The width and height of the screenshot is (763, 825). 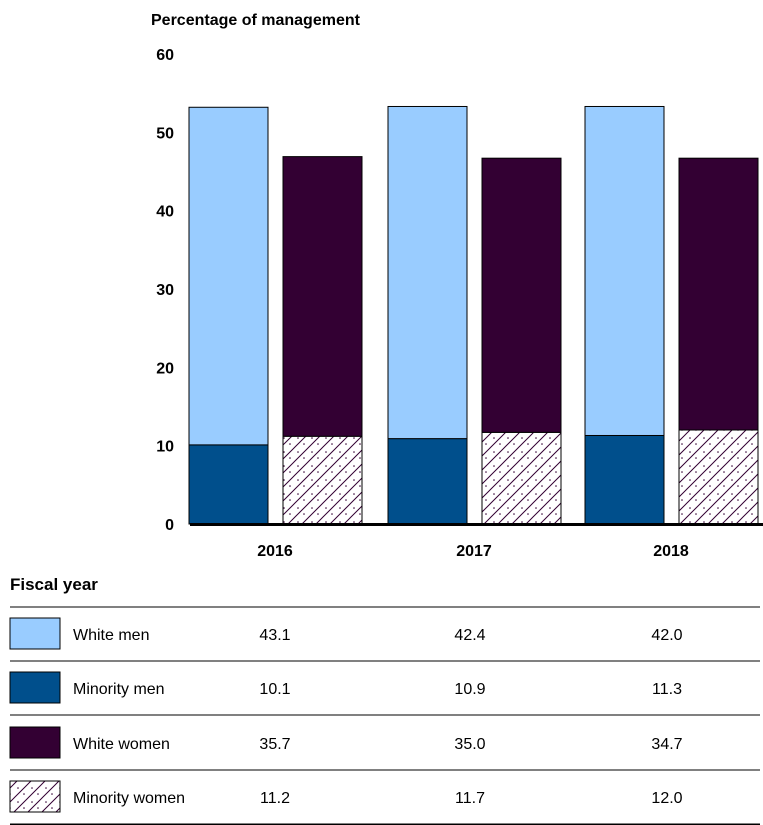 I want to click on bar-white-men-2017, so click(x=427, y=272).